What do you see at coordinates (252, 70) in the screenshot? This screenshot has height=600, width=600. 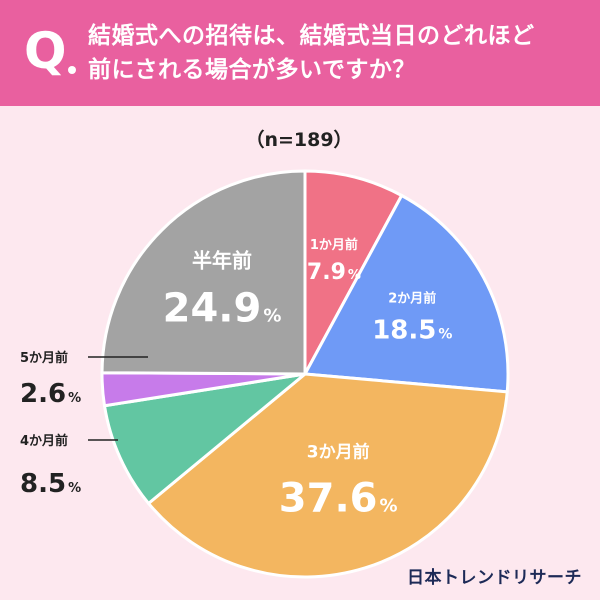 I see `question-line-2: 前にされる場合が多いですか？` at bounding box center [252, 70].